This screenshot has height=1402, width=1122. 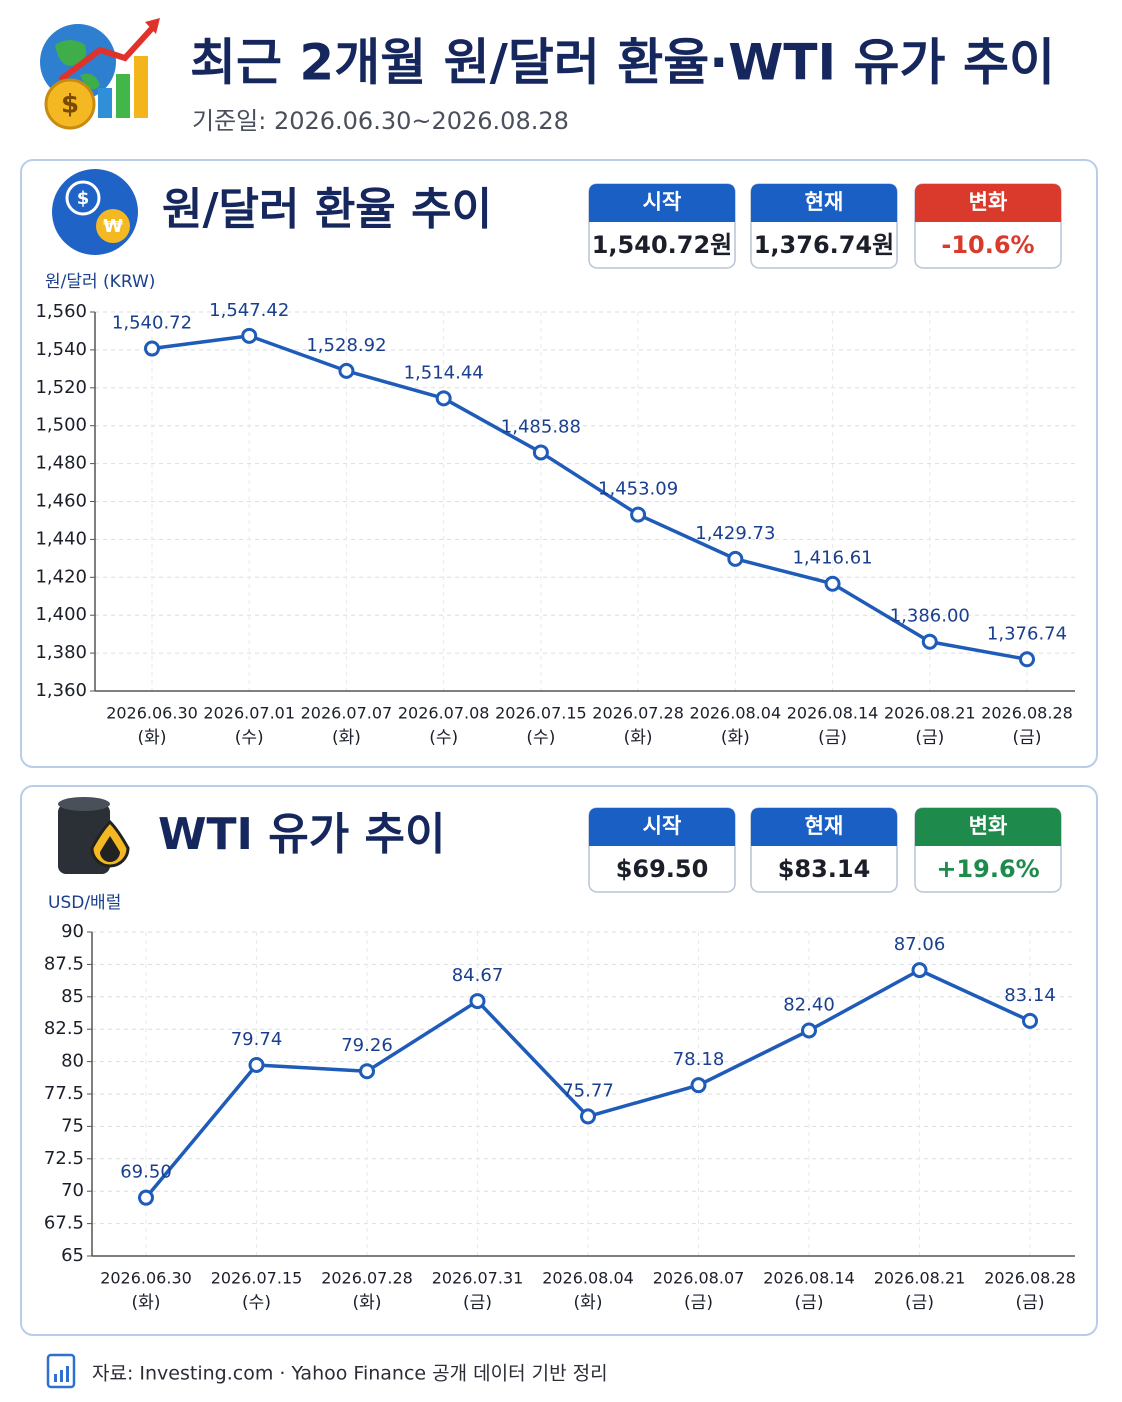 I want to click on y-axis-label: USD/배럴, so click(x=84, y=903).